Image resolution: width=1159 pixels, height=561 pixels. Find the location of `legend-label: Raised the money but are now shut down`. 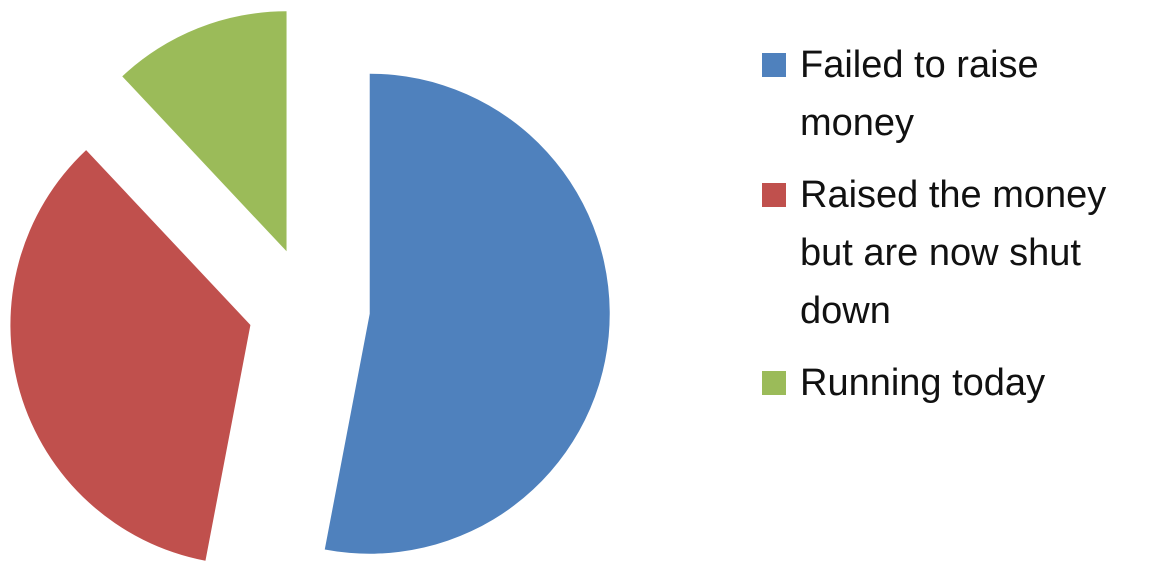

legend-label: Raised the money but are now shut down is located at coordinates (953, 253).